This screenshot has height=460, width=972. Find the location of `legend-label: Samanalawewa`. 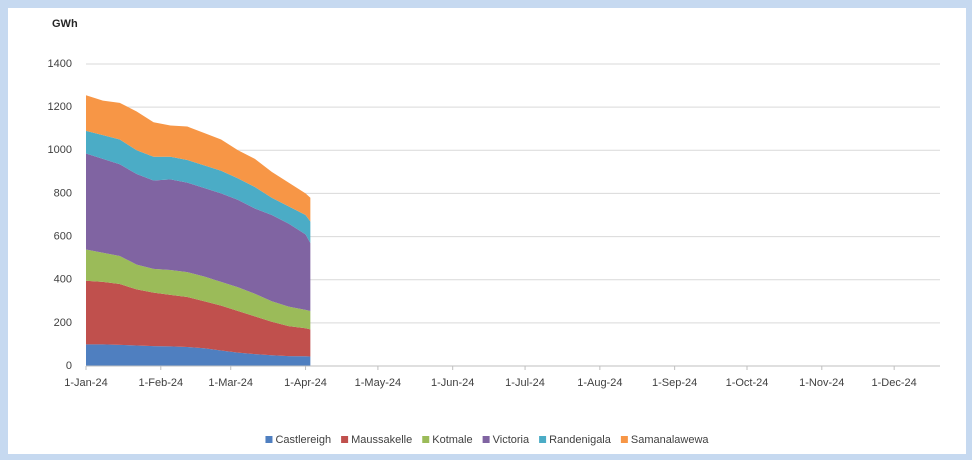

legend-label: Samanalawewa is located at coordinates (670, 440).